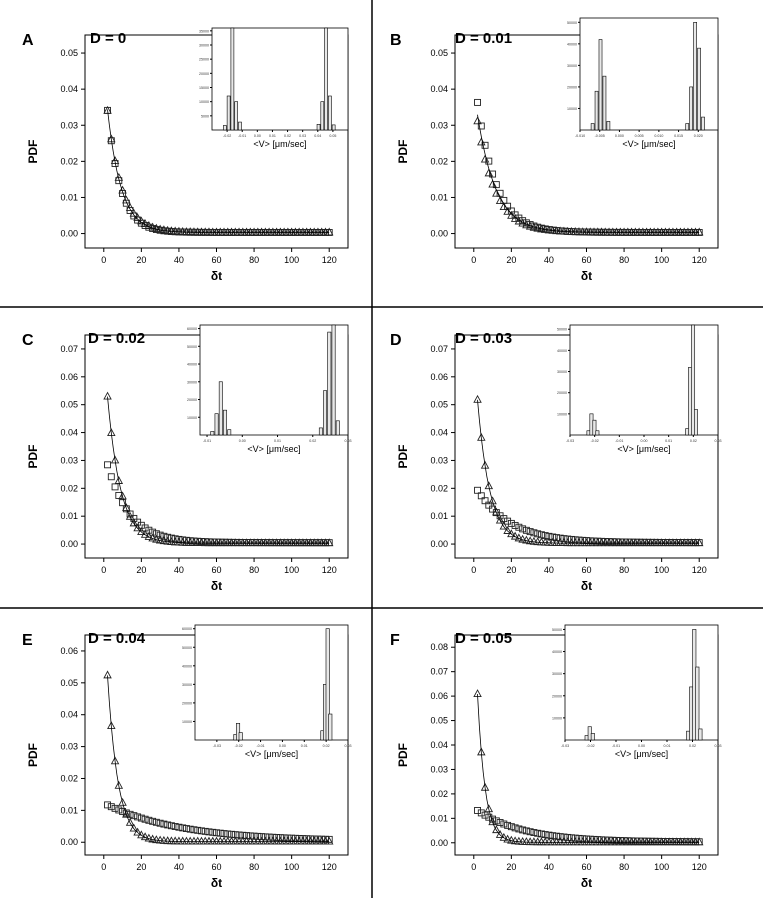  What do you see at coordinates (511, 867) in the screenshot?
I see `x-tick-label: 20` at bounding box center [511, 867].